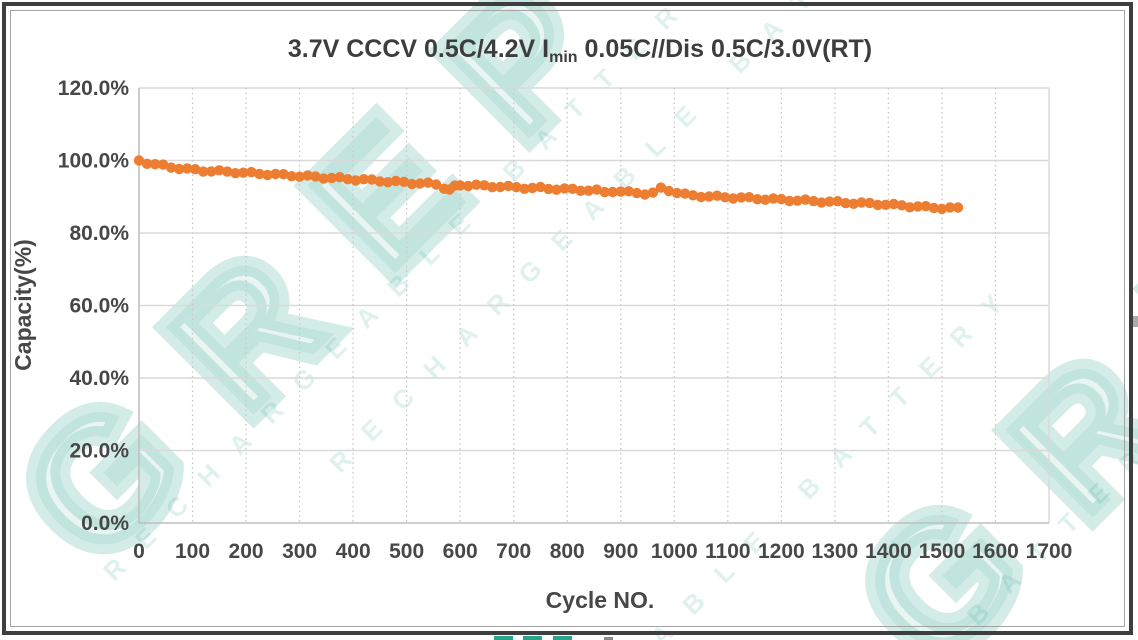 This screenshot has width=1138, height=640. I want to click on resize-handle-artifact, so click(1135, 321).